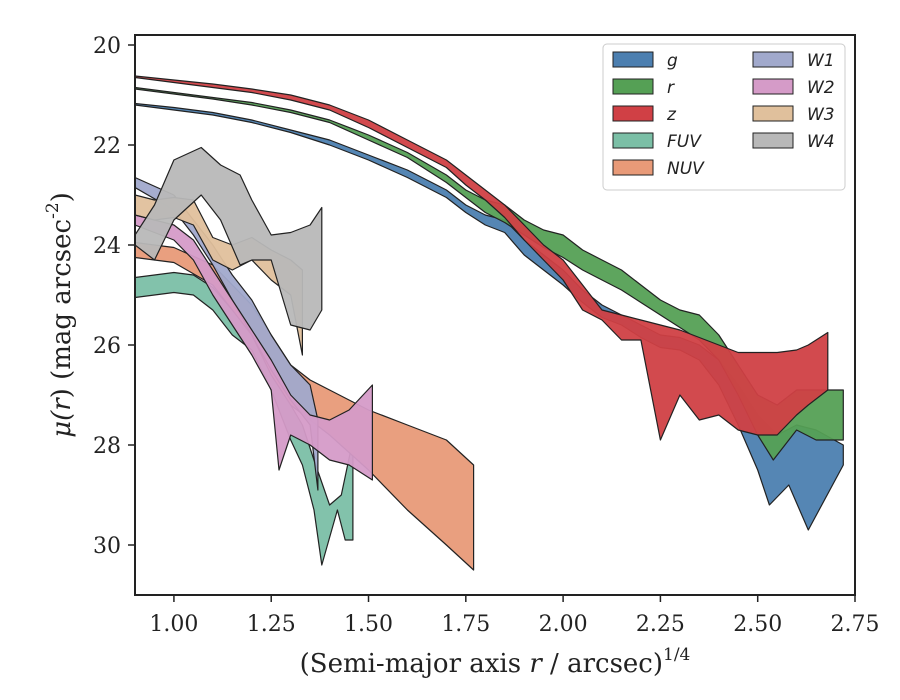 The width and height of the screenshot is (900, 700). What do you see at coordinates (107, 146) in the screenshot?
I see `y-tick-label: 22` at bounding box center [107, 146].